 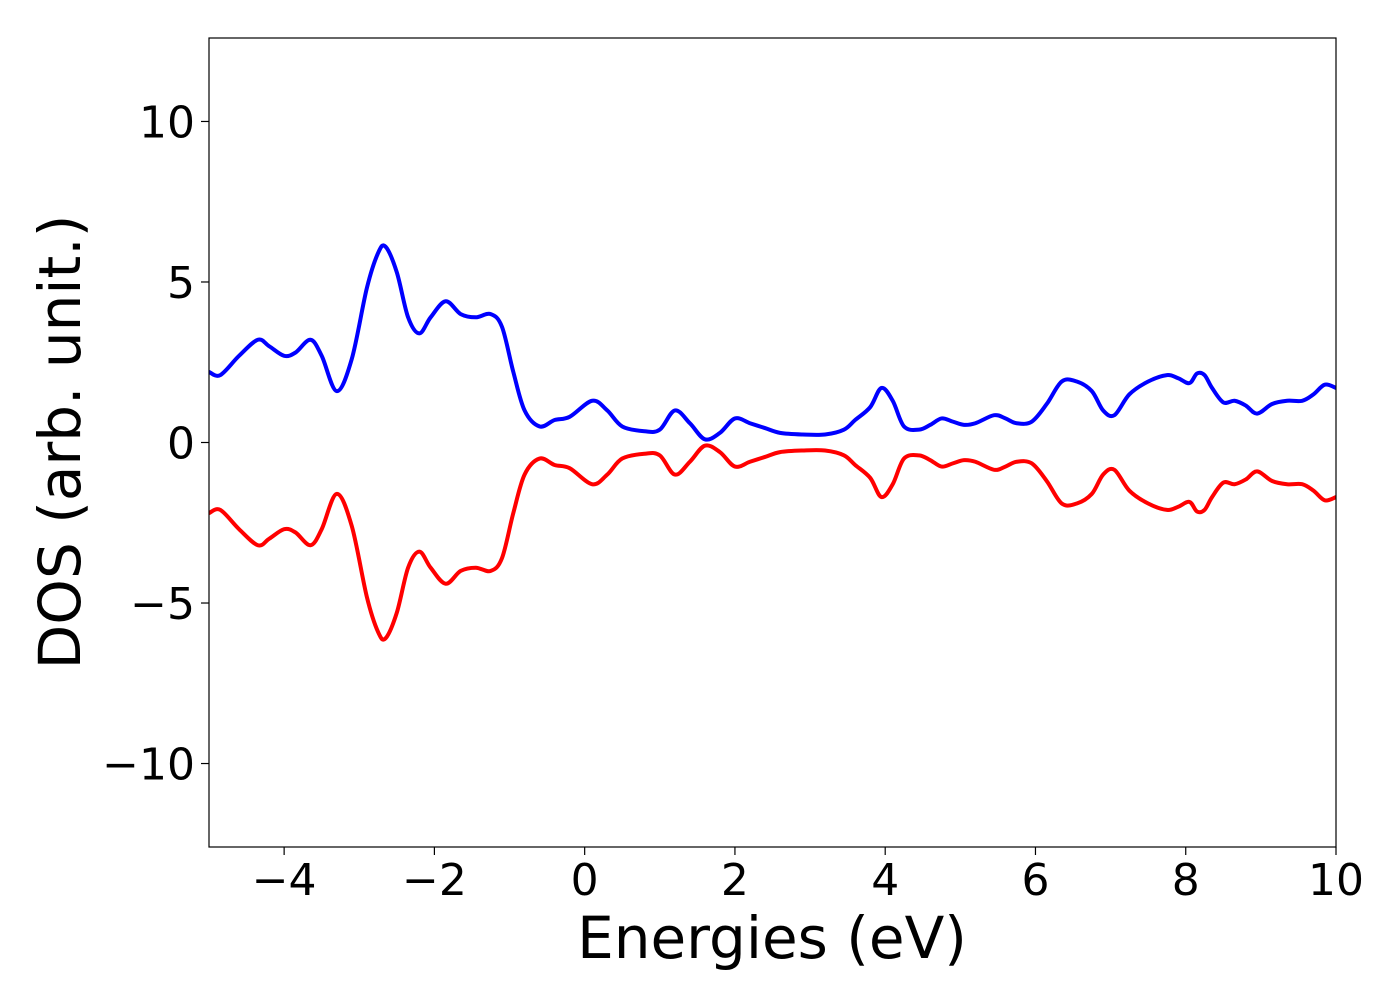 I want to click on x-tick-label: 10, so click(x=1336, y=880).